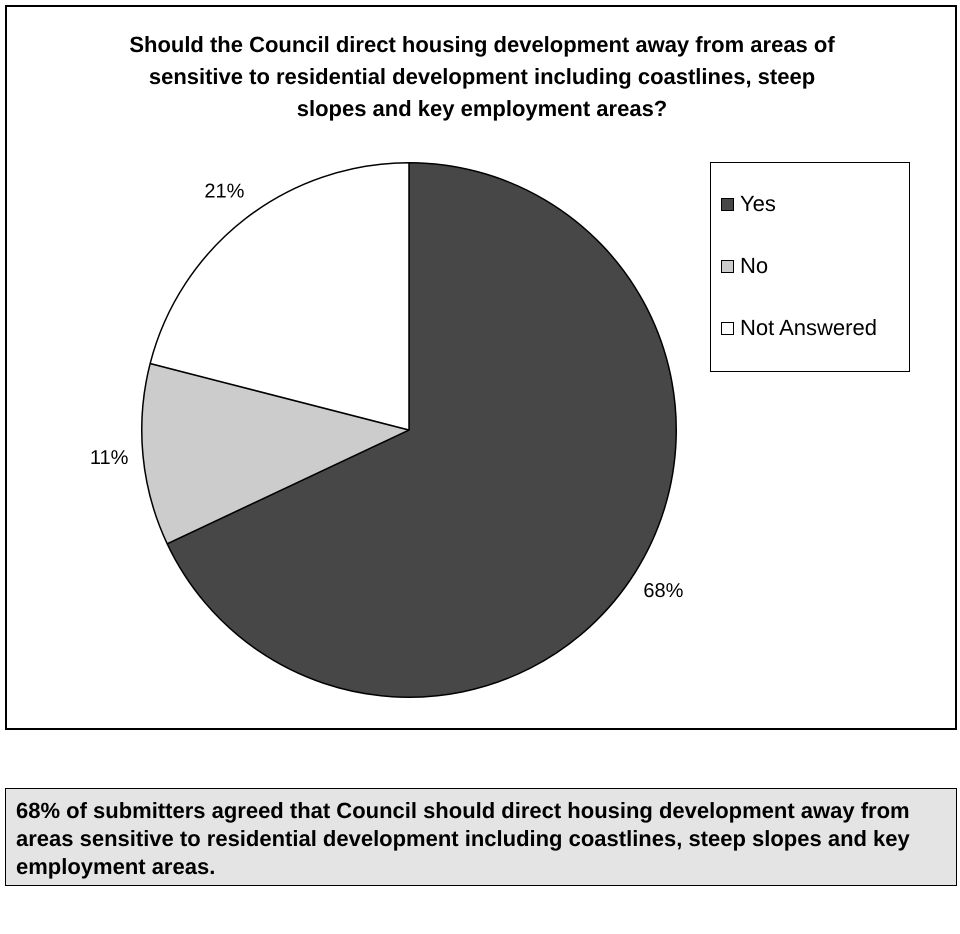 Image resolution: width=960 pixels, height=934 pixels. Describe the element at coordinates (758, 204) in the screenshot. I see `legend-label: Yes` at that location.